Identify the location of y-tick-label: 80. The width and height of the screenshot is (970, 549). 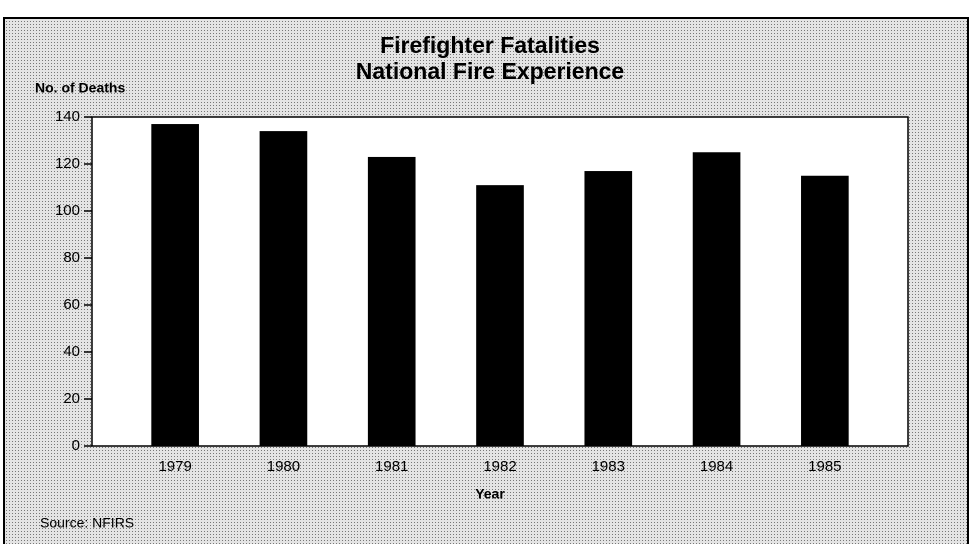
(71, 257).